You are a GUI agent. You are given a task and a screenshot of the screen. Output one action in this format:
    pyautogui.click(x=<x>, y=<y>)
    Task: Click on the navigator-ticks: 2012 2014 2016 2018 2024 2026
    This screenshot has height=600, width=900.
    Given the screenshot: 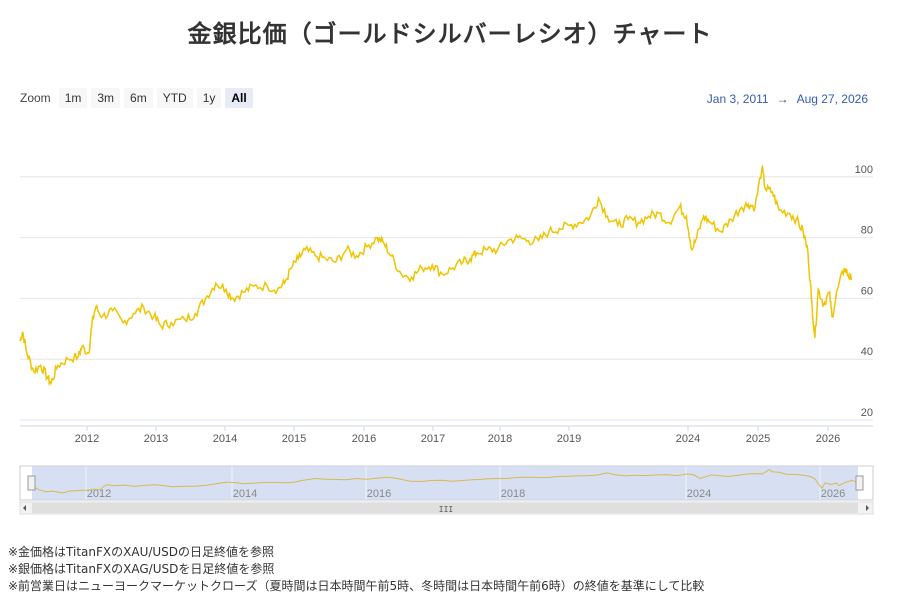 What is the action you would take?
    pyautogui.click(x=465, y=483)
    